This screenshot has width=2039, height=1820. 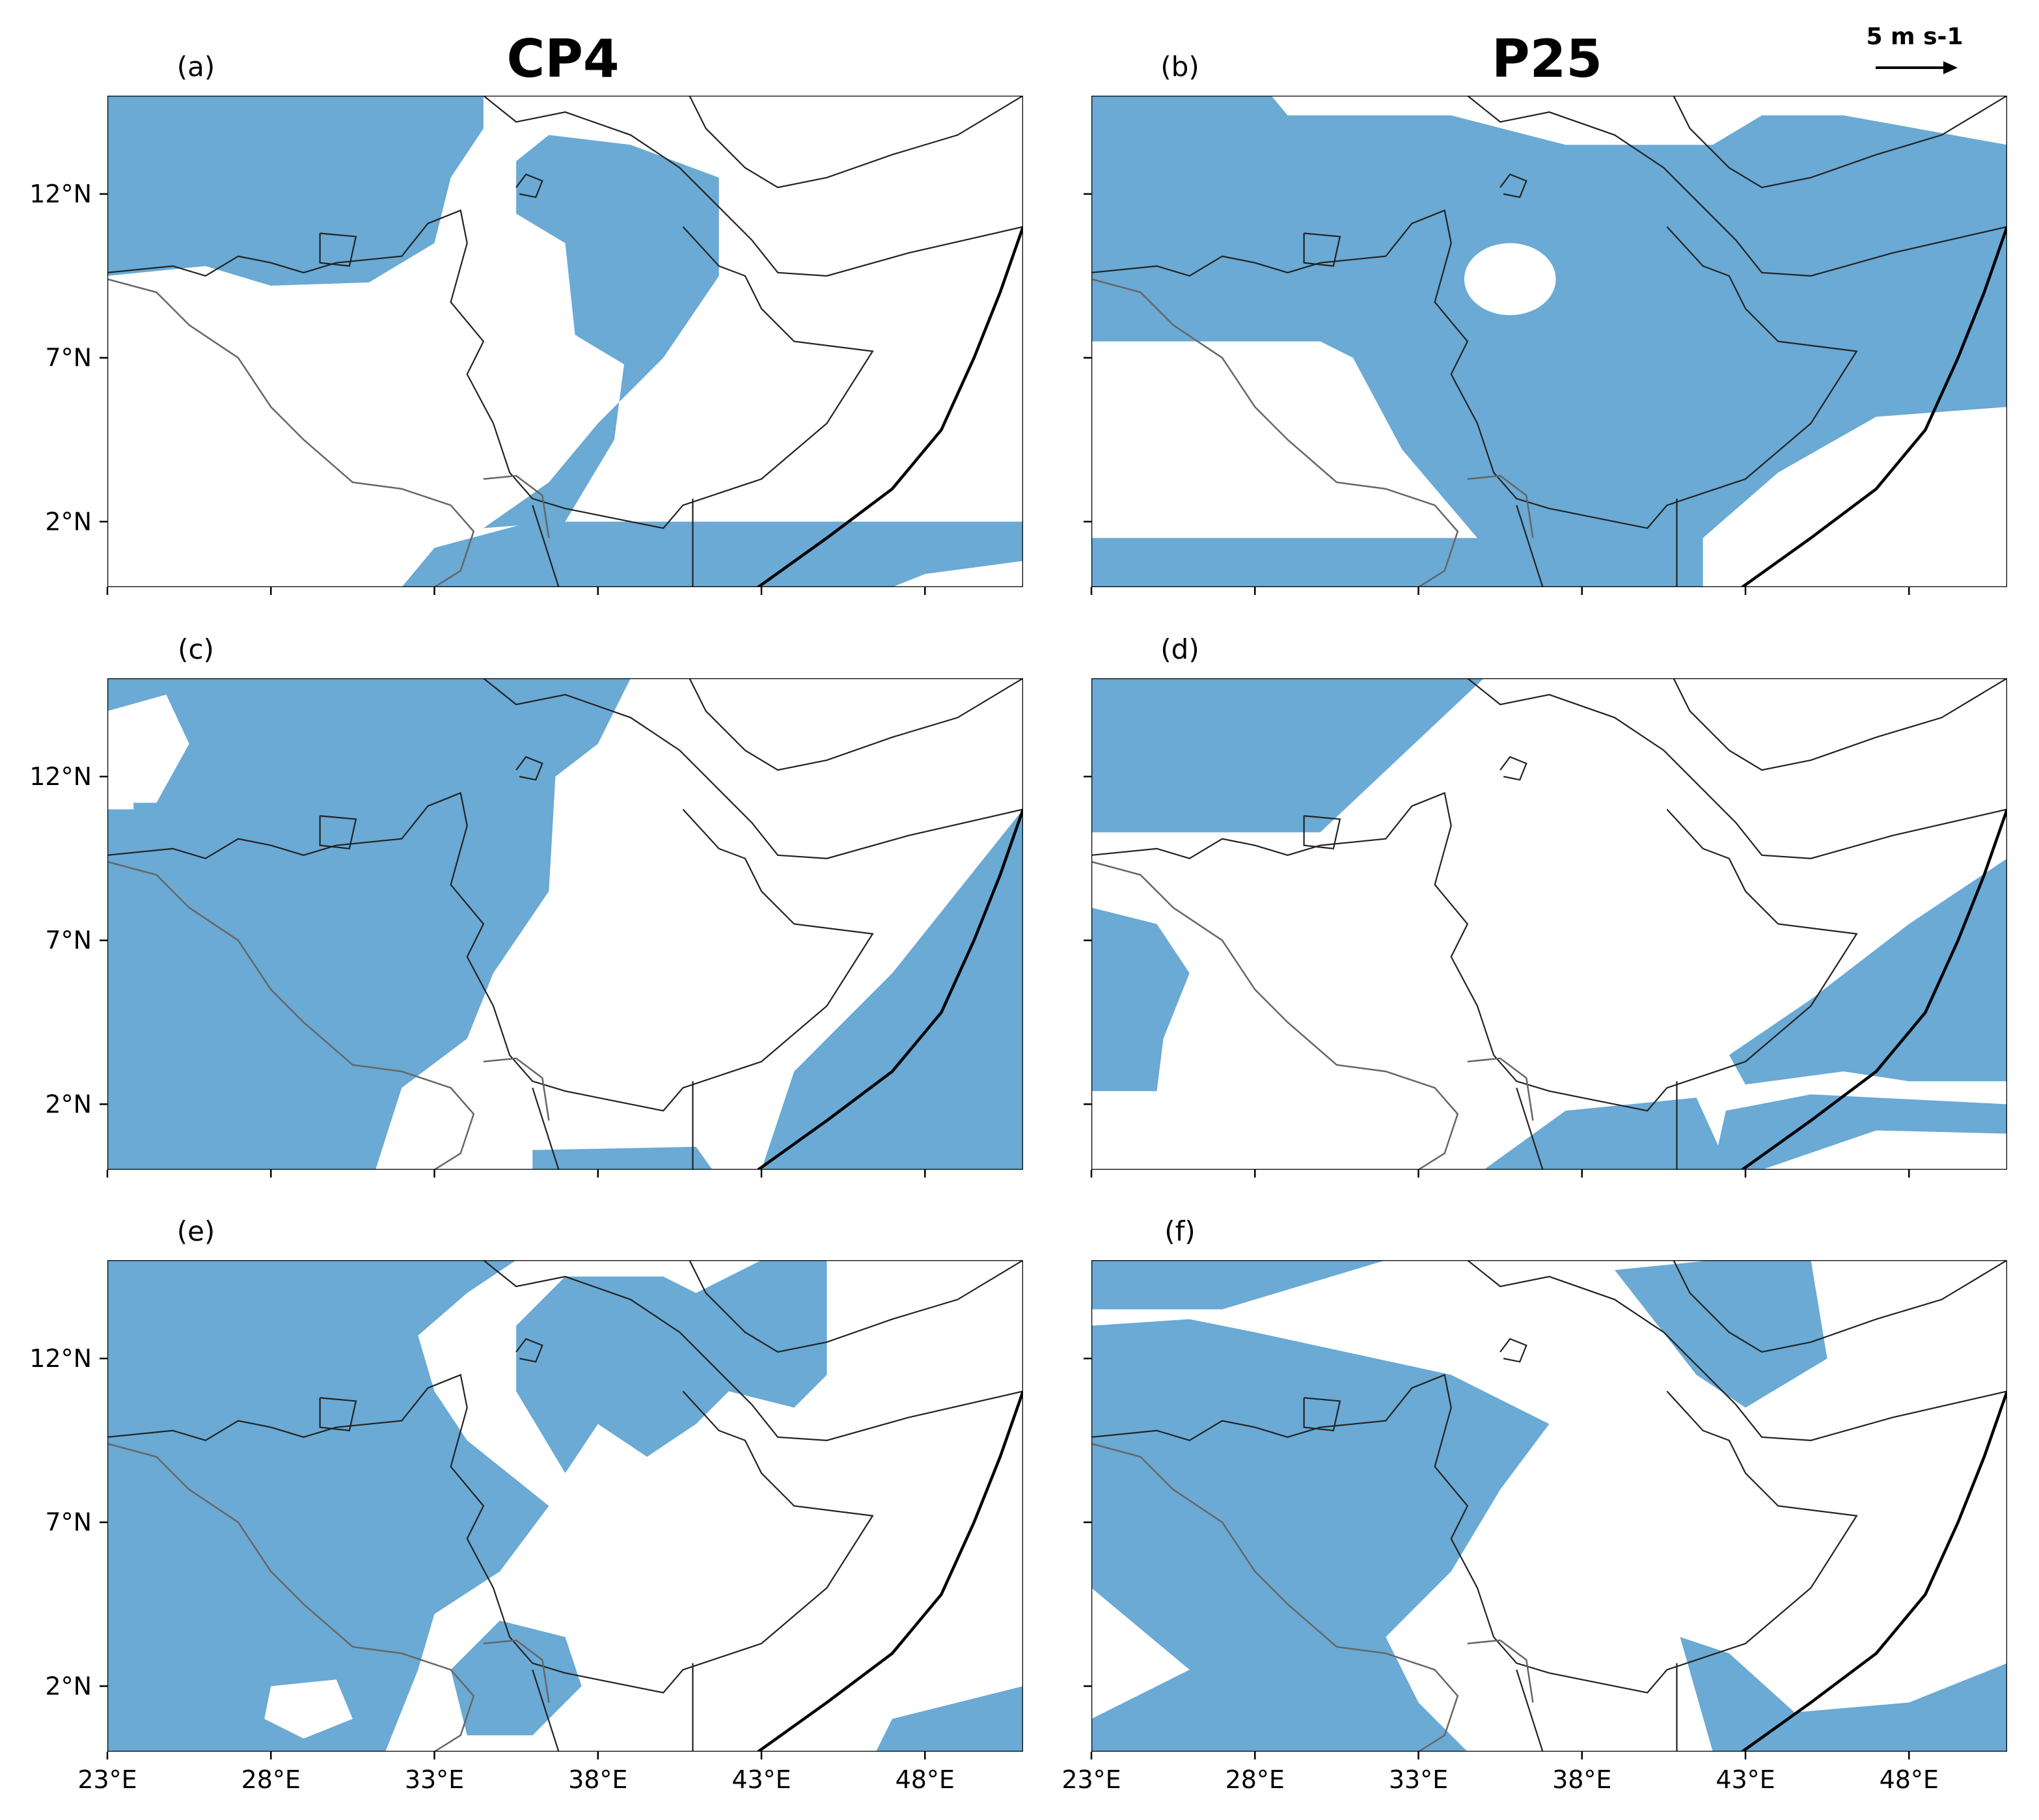 I want to click on scale-arrow-head, so click(x=1950, y=67).